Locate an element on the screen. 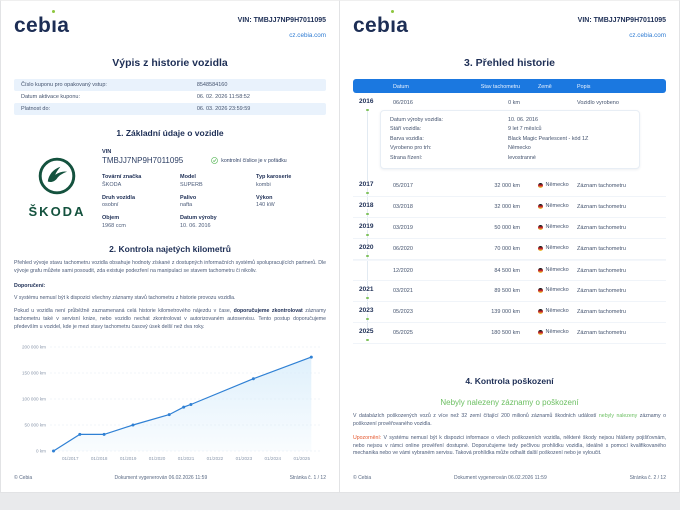 The height and width of the screenshot is (510, 680). svg-text: 50 000 km is located at coordinates (36, 424).